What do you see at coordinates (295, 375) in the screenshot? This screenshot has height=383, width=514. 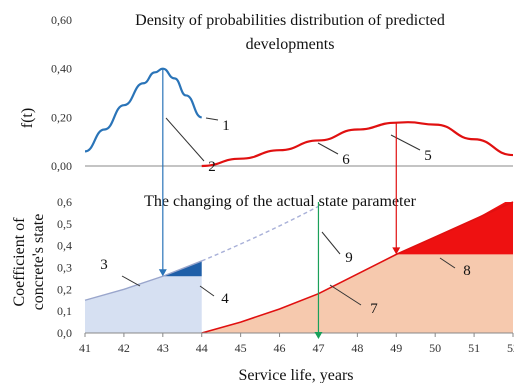 I see `state-x-axis-label: Service life, years` at bounding box center [295, 375].